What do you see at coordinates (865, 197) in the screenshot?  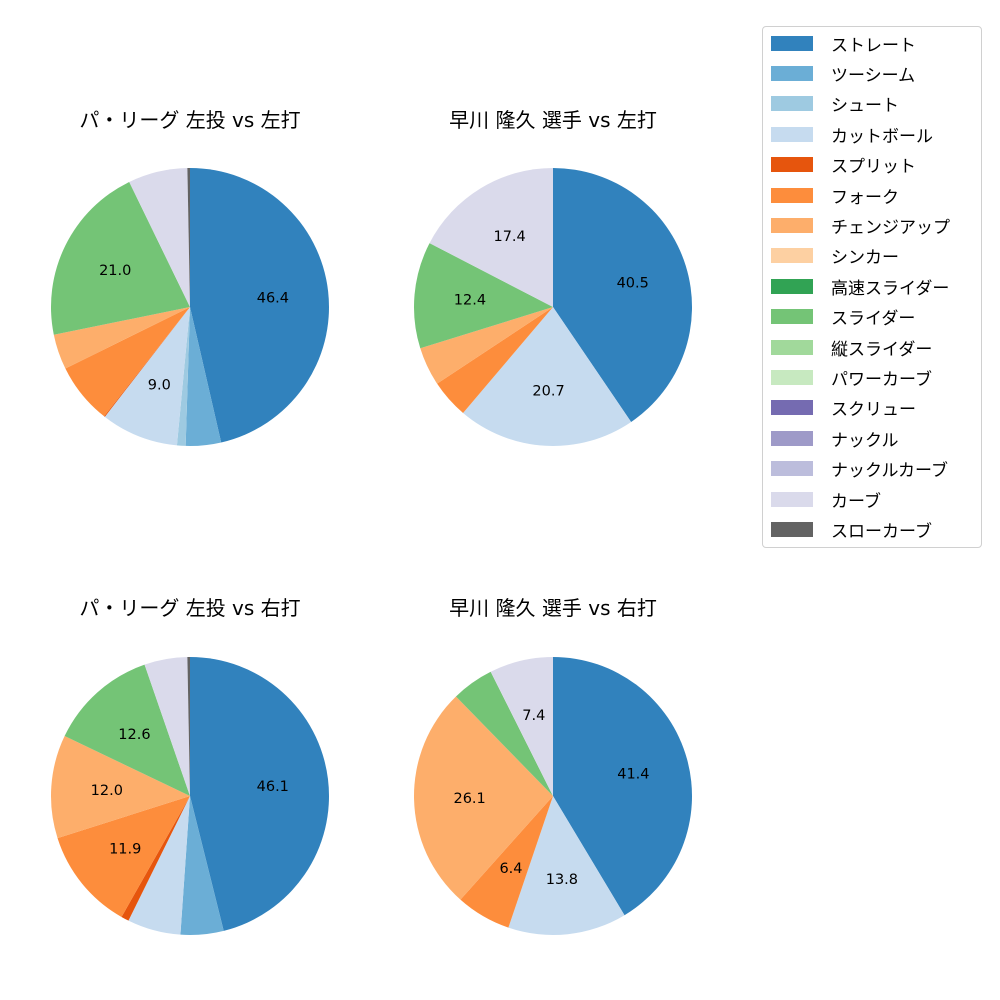 I see `legend-label: フォーク` at bounding box center [865, 197].